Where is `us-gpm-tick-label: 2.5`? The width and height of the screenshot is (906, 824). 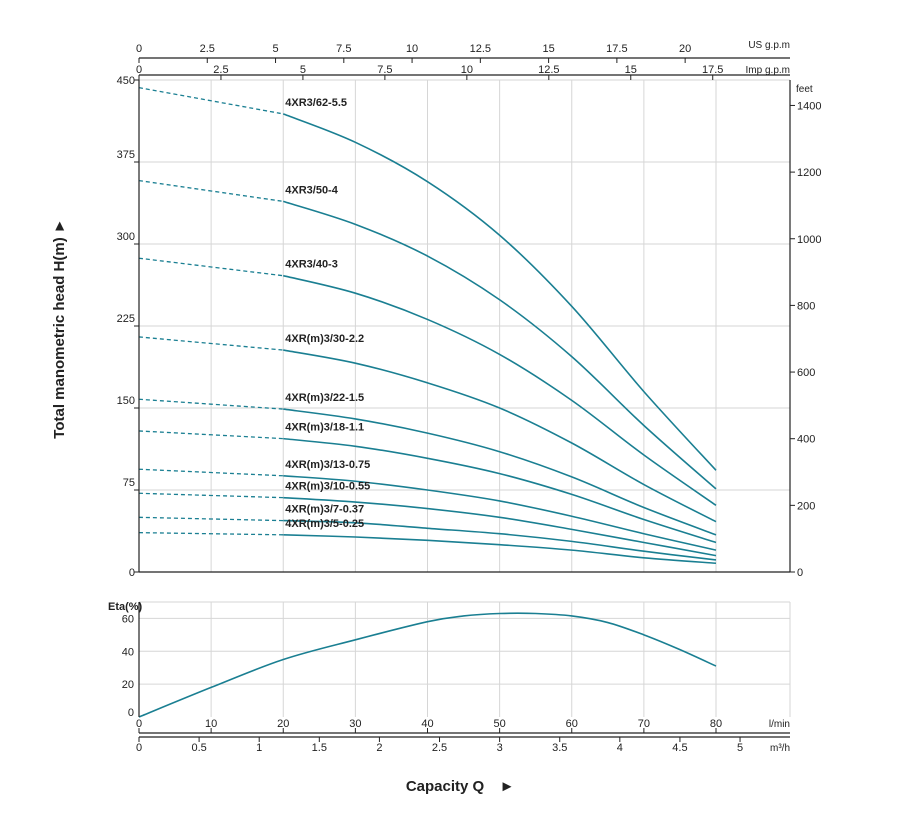 us-gpm-tick-label: 2.5 is located at coordinates (207, 49).